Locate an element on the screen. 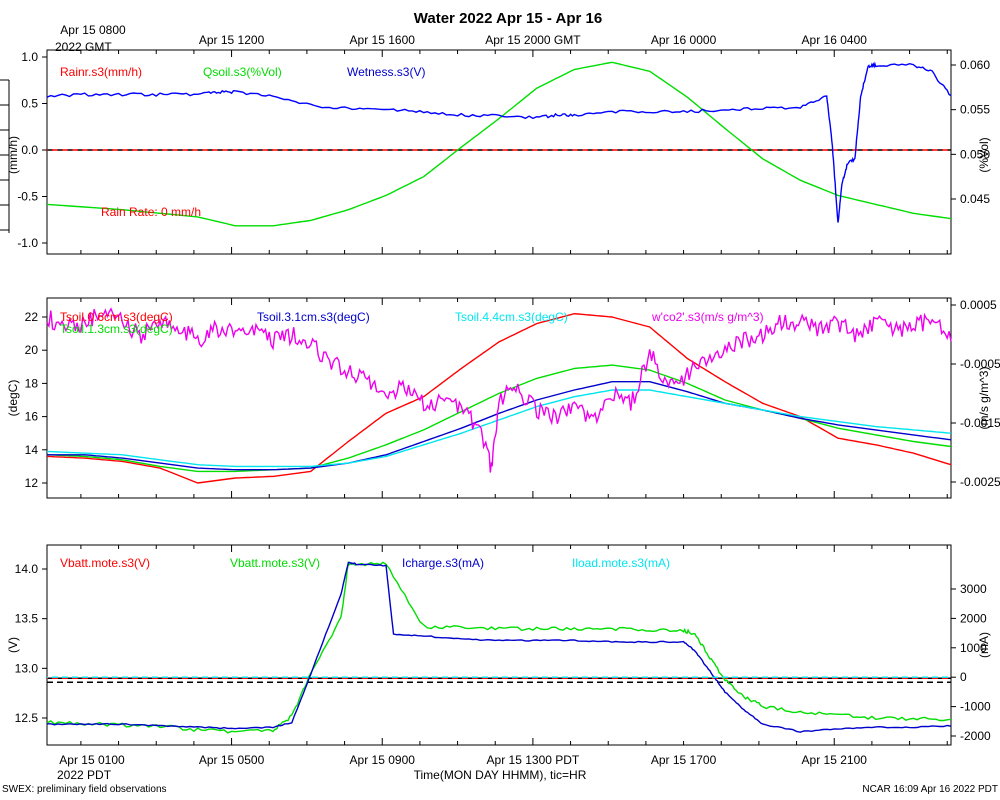 The width and height of the screenshot is (1000, 800). bottom-tick-label: Apr 15 1300 PDT is located at coordinates (533, 760).